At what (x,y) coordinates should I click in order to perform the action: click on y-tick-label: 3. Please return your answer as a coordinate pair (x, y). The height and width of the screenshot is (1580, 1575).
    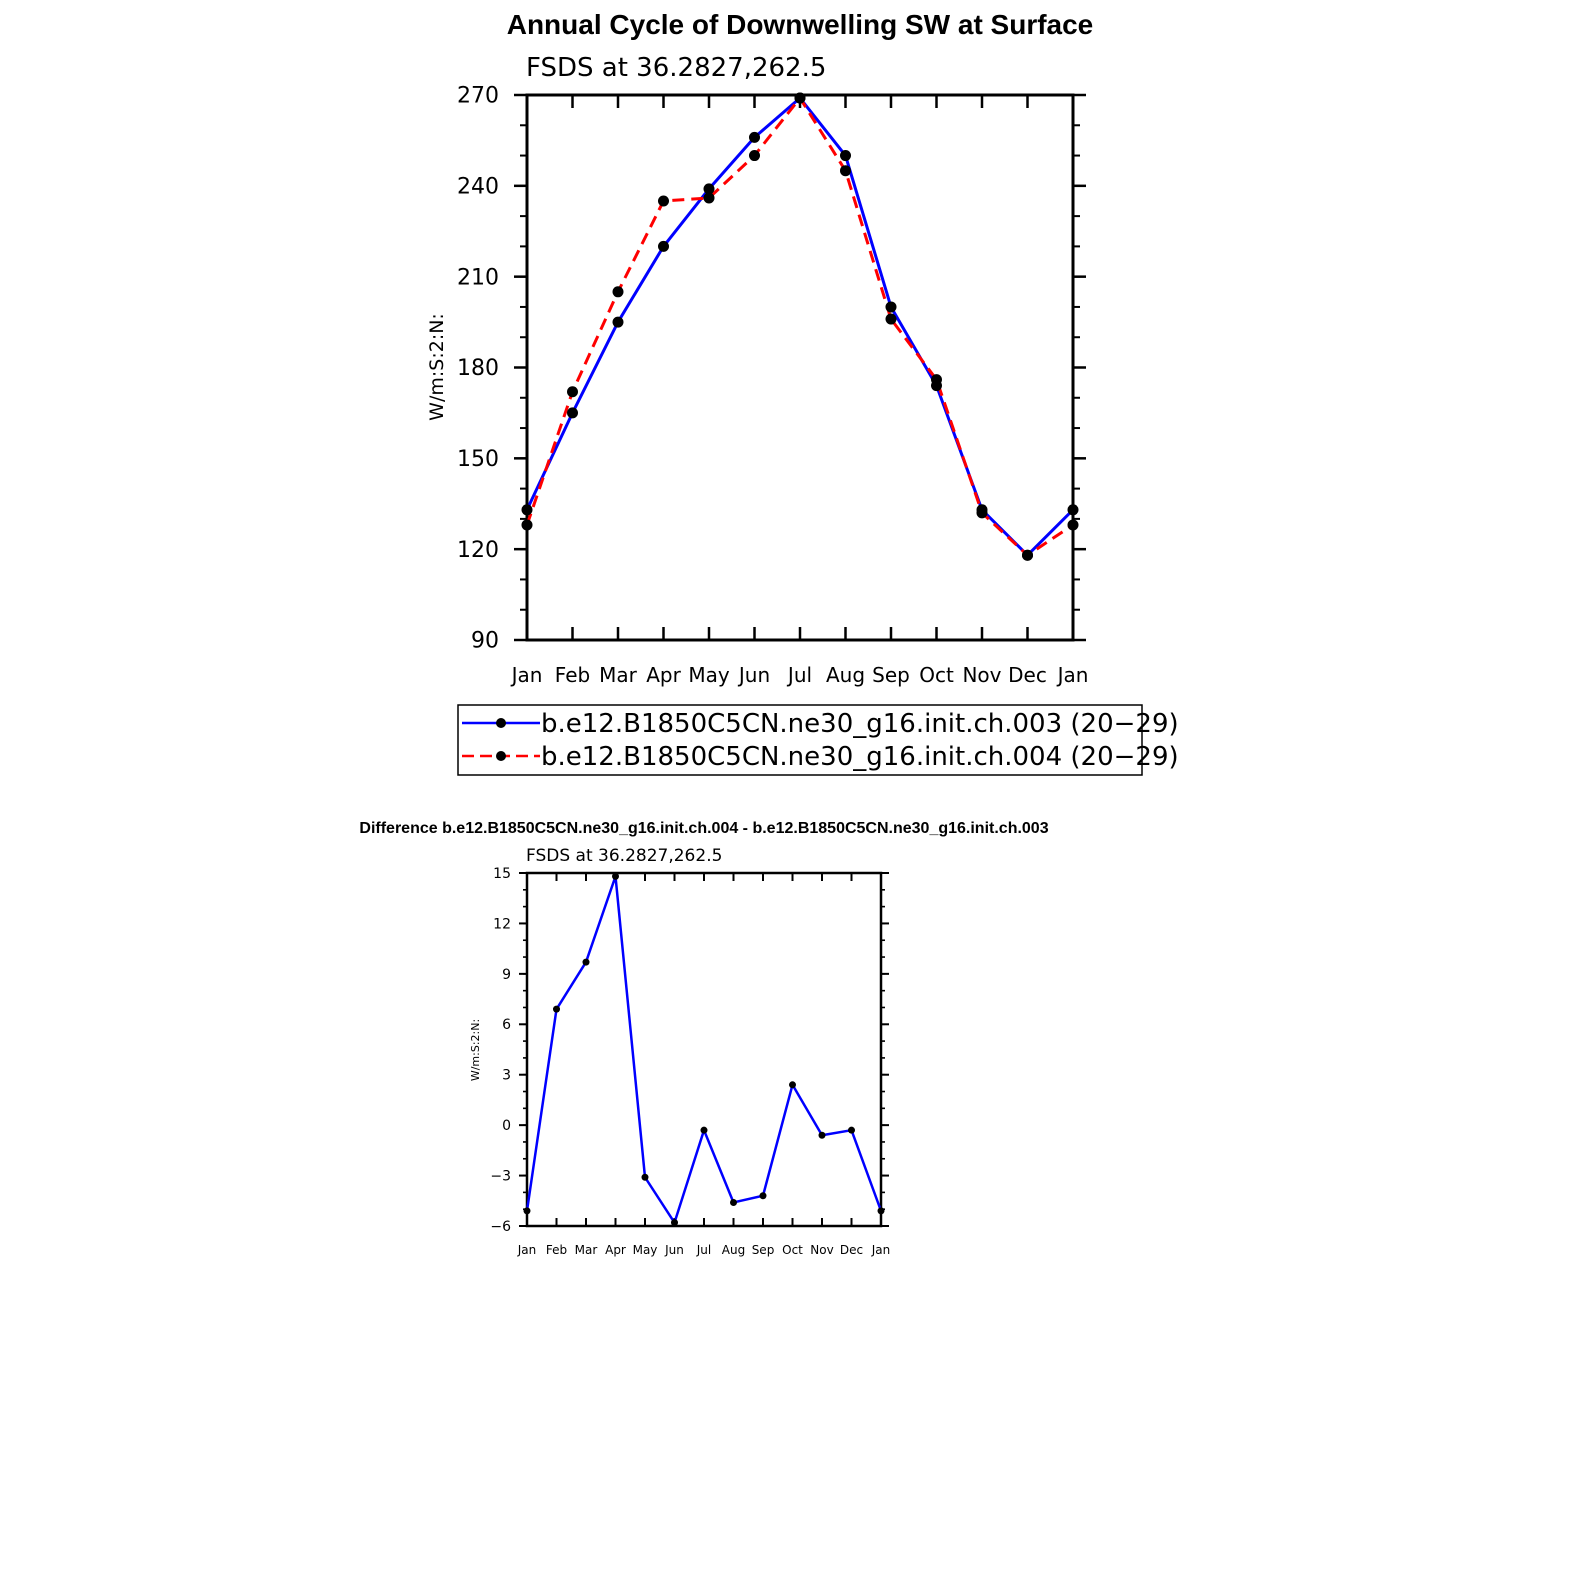
    Looking at the image, I should click on (506, 1076).